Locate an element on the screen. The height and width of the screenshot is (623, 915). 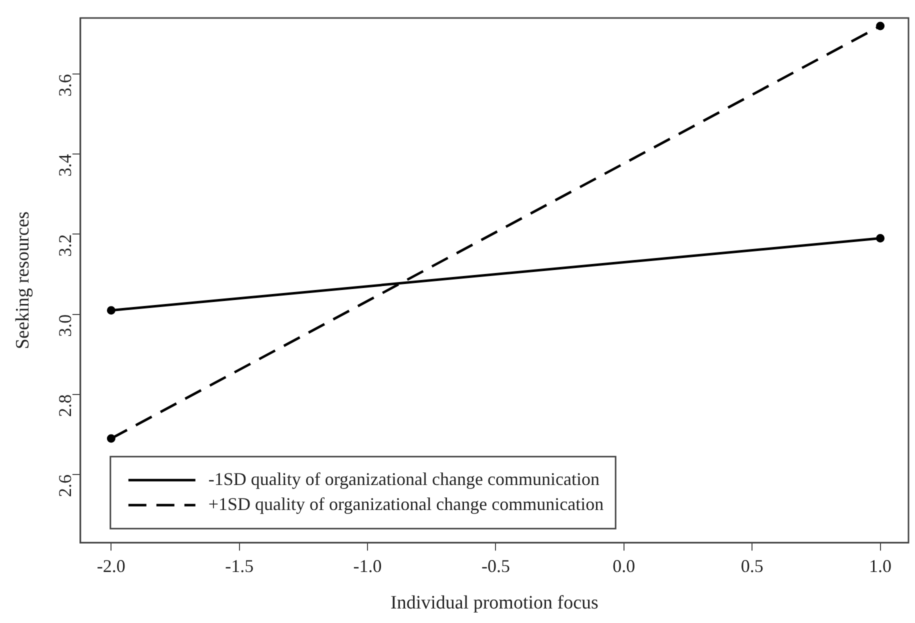
y-tick-label: 3.2 is located at coordinates (65, 245).